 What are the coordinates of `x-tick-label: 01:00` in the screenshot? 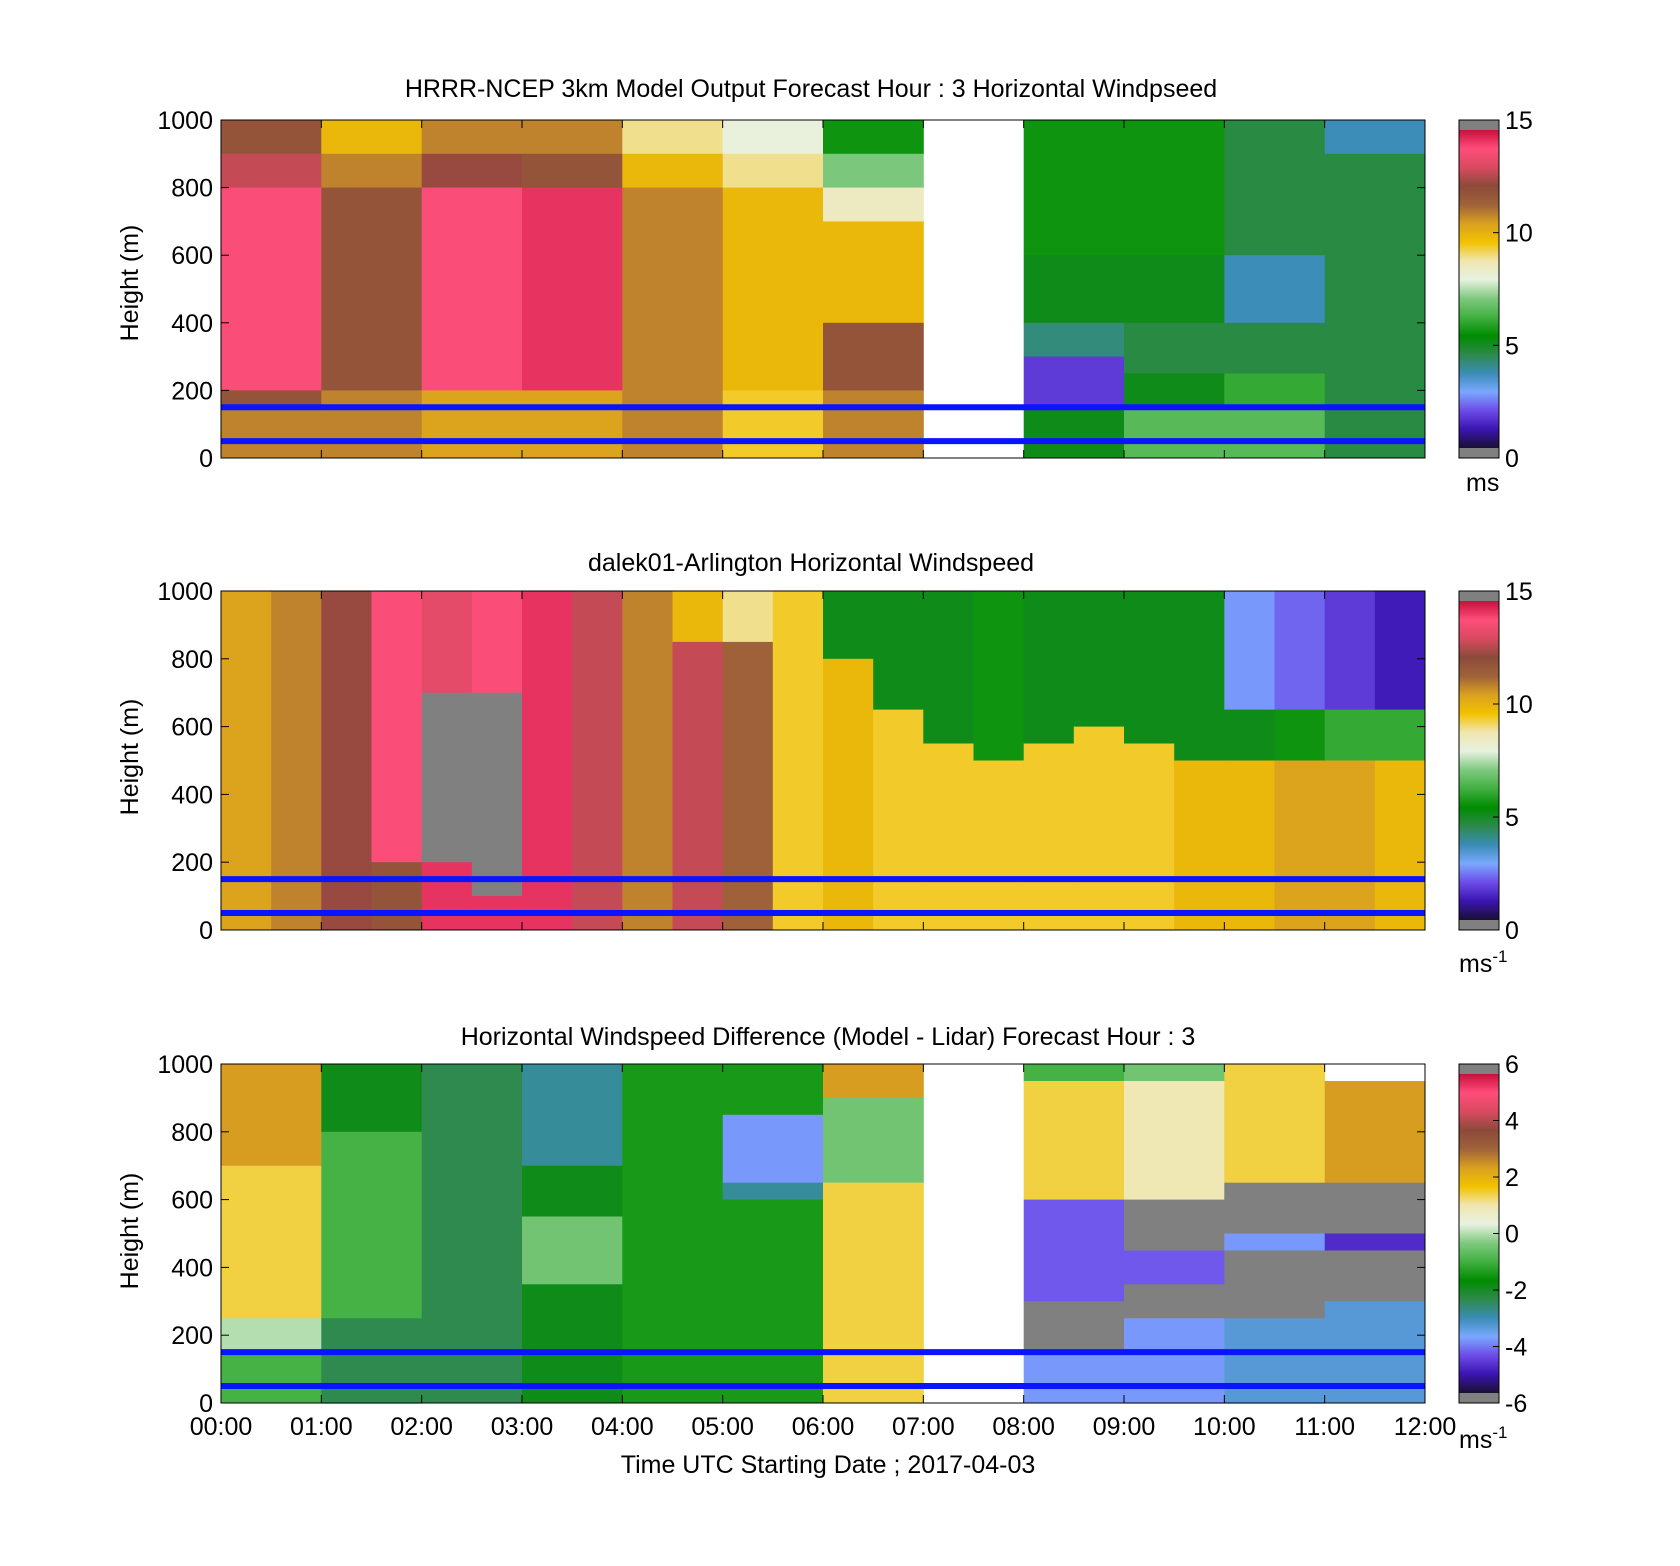 It's located at (321, 1427).